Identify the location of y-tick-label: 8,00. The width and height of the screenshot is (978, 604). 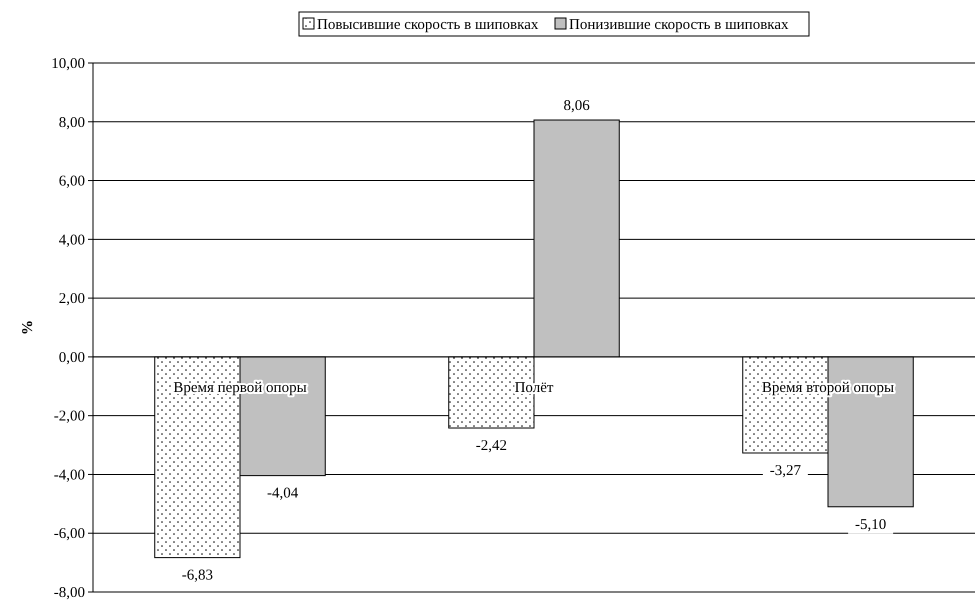
(71, 122).